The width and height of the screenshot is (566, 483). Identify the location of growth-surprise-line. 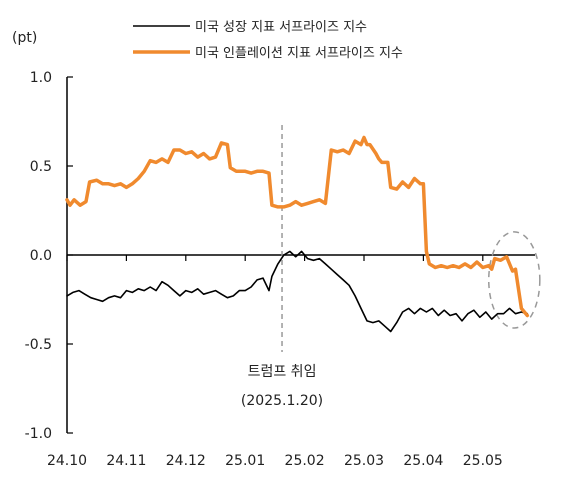
(297, 291).